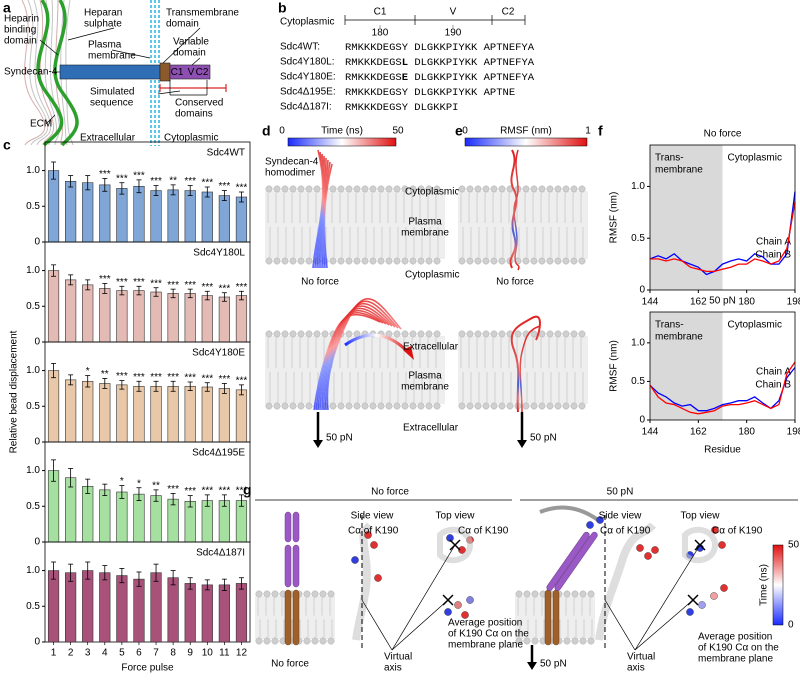 This screenshot has width=800, height=681. Describe the element at coordinates (650, 302) in the screenshot. I see `x-tick-label: 144` at that location.